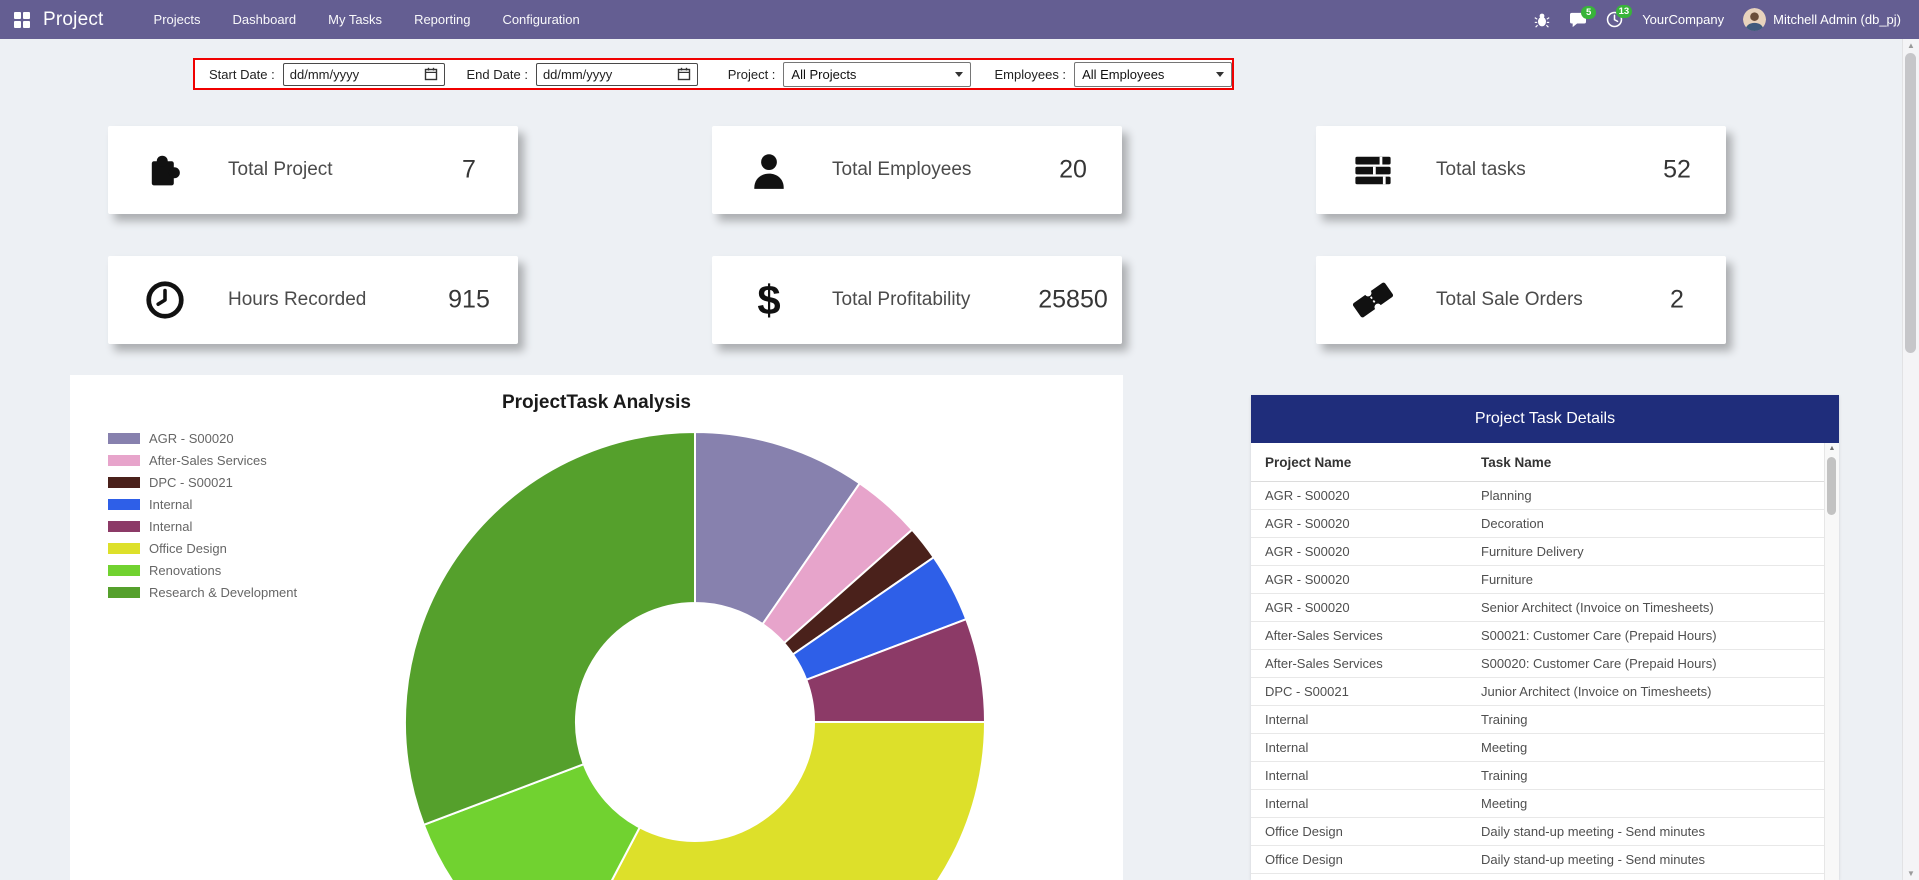  What do you see at coordinates (1910, 203) in the screenshot?
I see `page-scrollbar-thumb` at bounding box center [1910, 203].